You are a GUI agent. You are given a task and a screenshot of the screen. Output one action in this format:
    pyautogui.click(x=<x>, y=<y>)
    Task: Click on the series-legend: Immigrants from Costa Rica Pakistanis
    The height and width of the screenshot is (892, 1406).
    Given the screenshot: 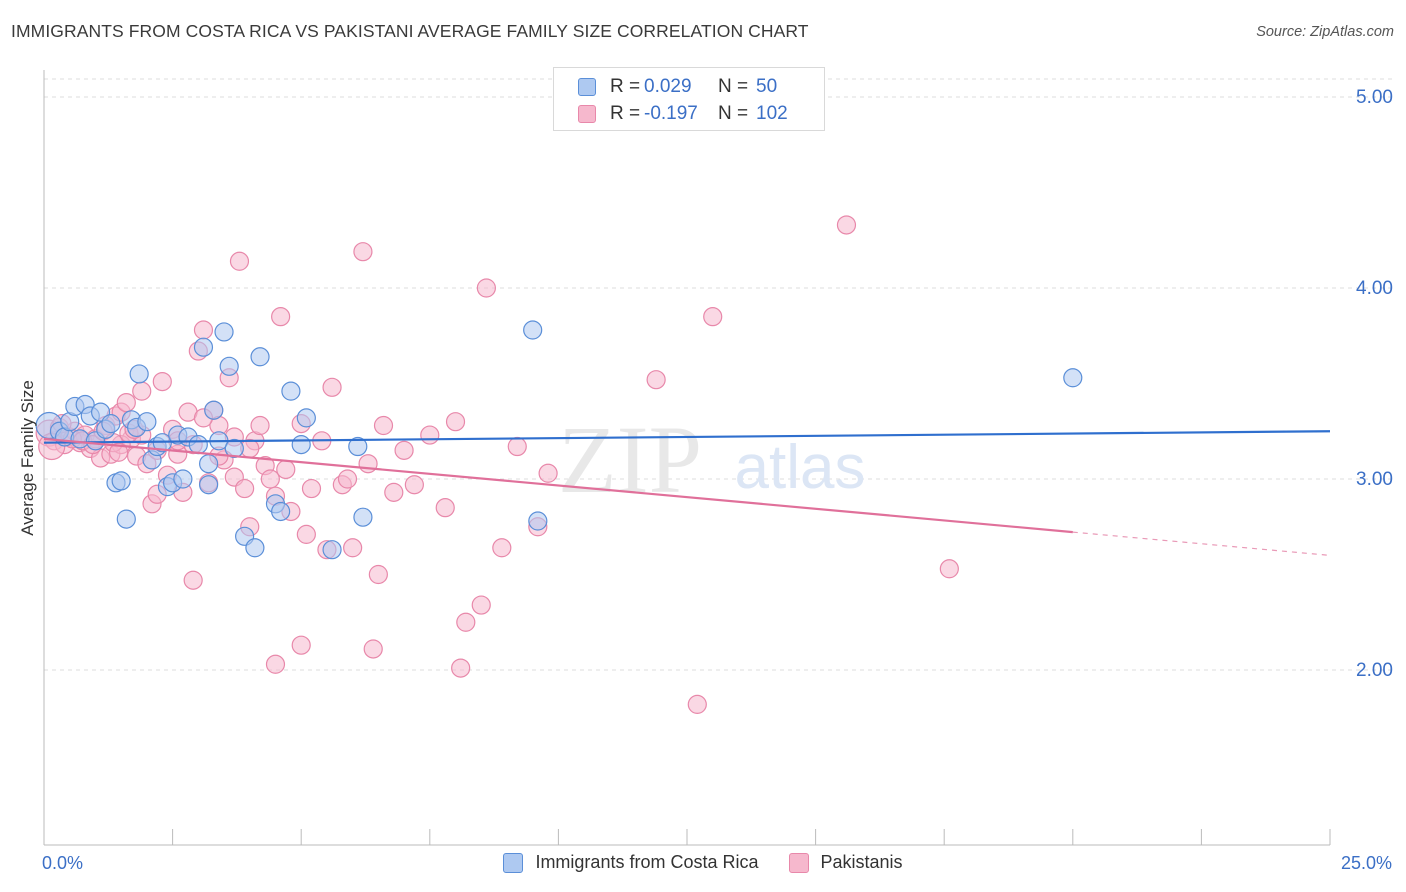 What is the action you would take?
    pyautogui.click(x=703, y=862)
    